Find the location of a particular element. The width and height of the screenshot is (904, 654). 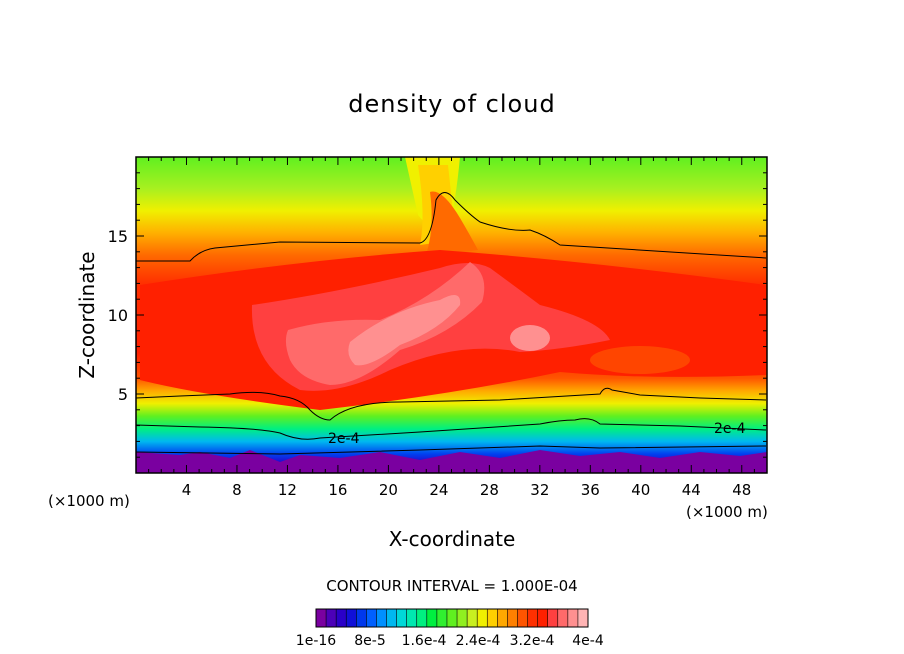

contour-upper is located at coordinates (451, 227).